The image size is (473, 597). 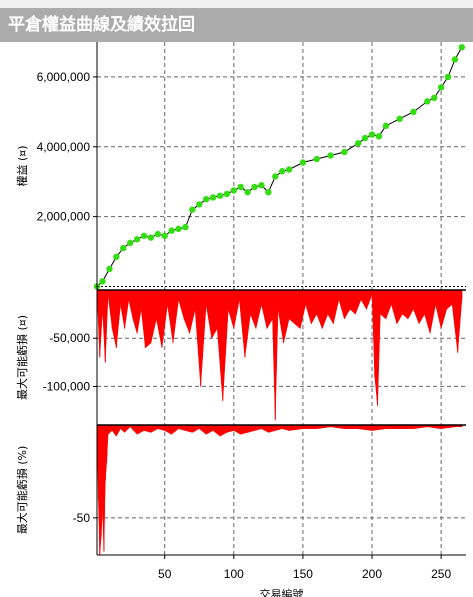 What do you see at coordinates (165, 574) in the screenshot?
I see `x-tick-label-1: 50` at bounding box center [165, 574].